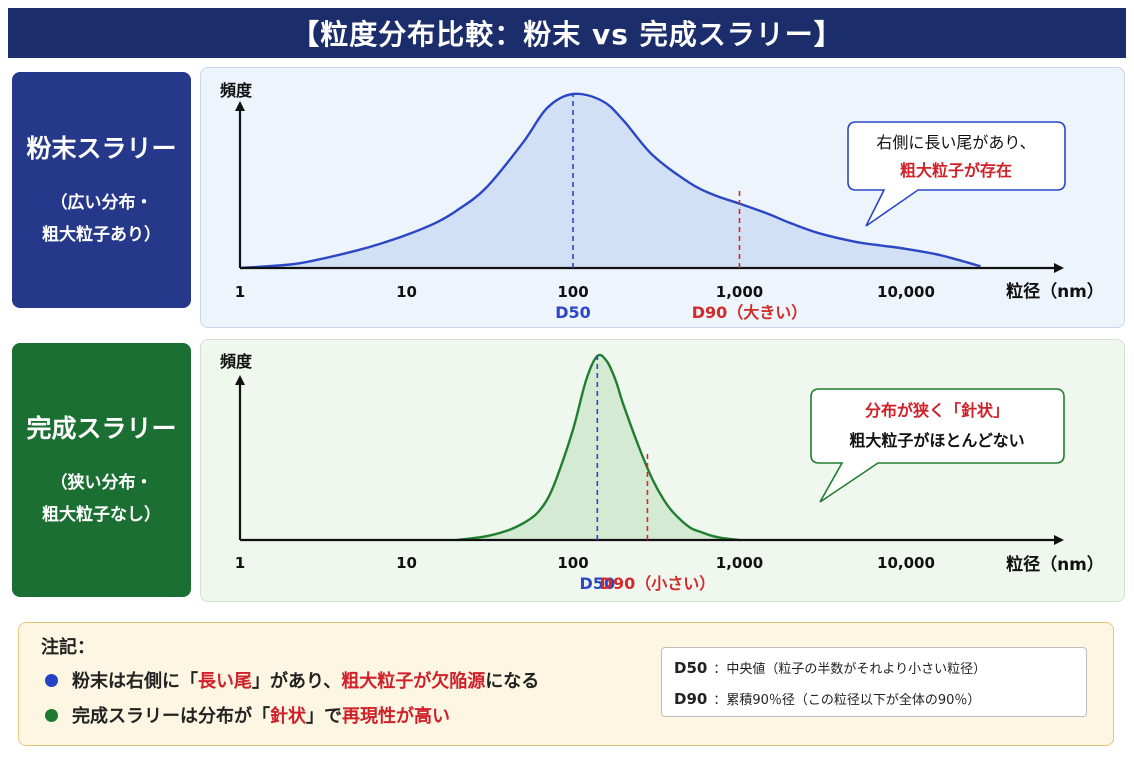  Describe the element at coordinates (240, 563) in the screenshot. I see `finished-tick-label: 1` at that location.